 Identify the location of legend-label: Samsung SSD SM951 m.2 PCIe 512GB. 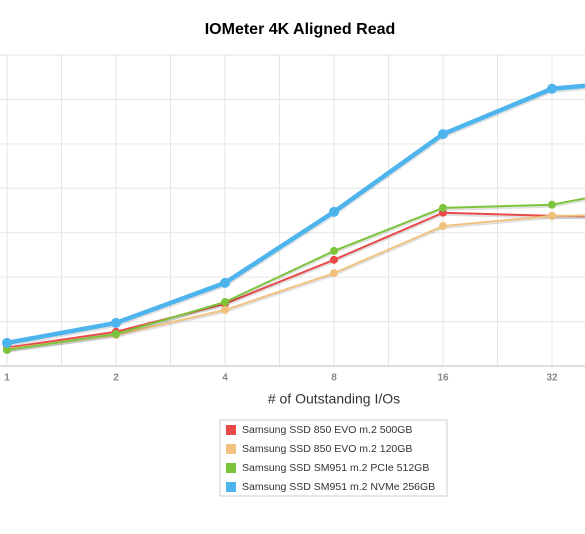
(335, 468).